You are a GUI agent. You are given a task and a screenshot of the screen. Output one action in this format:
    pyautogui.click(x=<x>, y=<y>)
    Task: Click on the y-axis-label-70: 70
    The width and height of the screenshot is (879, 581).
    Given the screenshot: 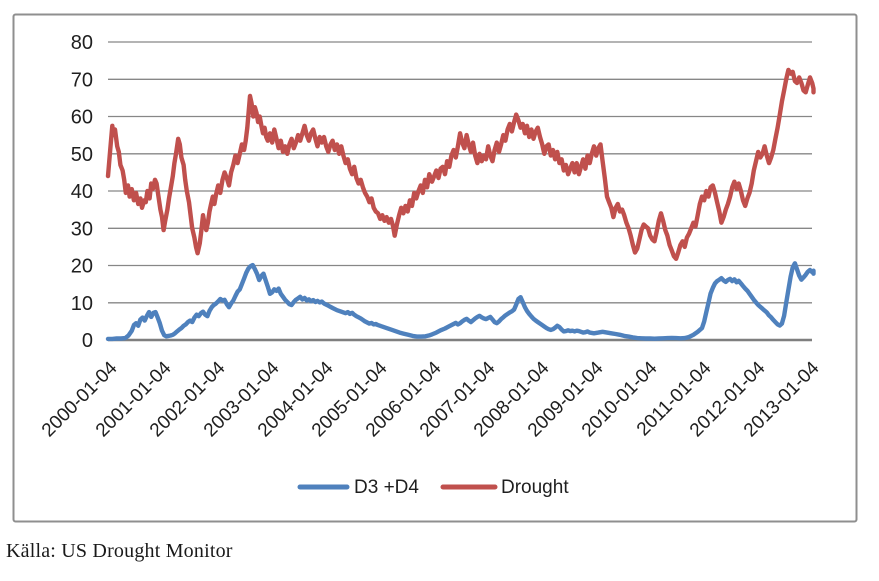 What is the action you would take?
    pyautogui.click(x=82, y=80)
    